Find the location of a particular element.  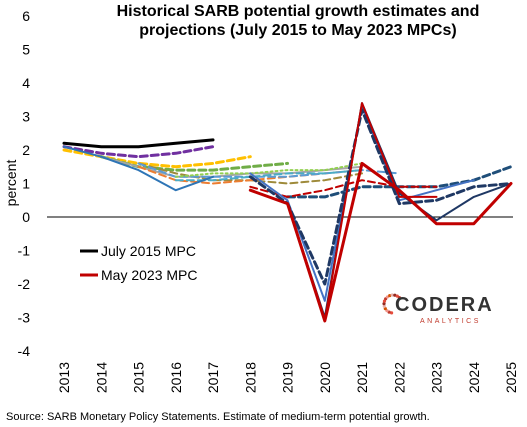

y-tick-label: 1 is located at coordinates (26, 184).